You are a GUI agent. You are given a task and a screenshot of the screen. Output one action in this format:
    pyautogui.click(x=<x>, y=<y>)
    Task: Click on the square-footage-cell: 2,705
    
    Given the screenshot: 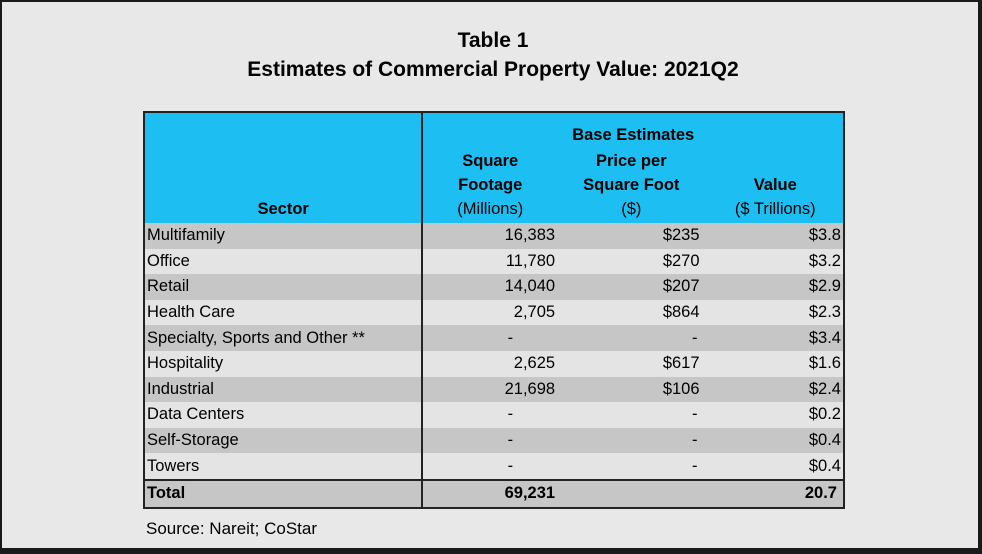 What is the action you would take?
    pyautogui.click(x=492, y=312)
    